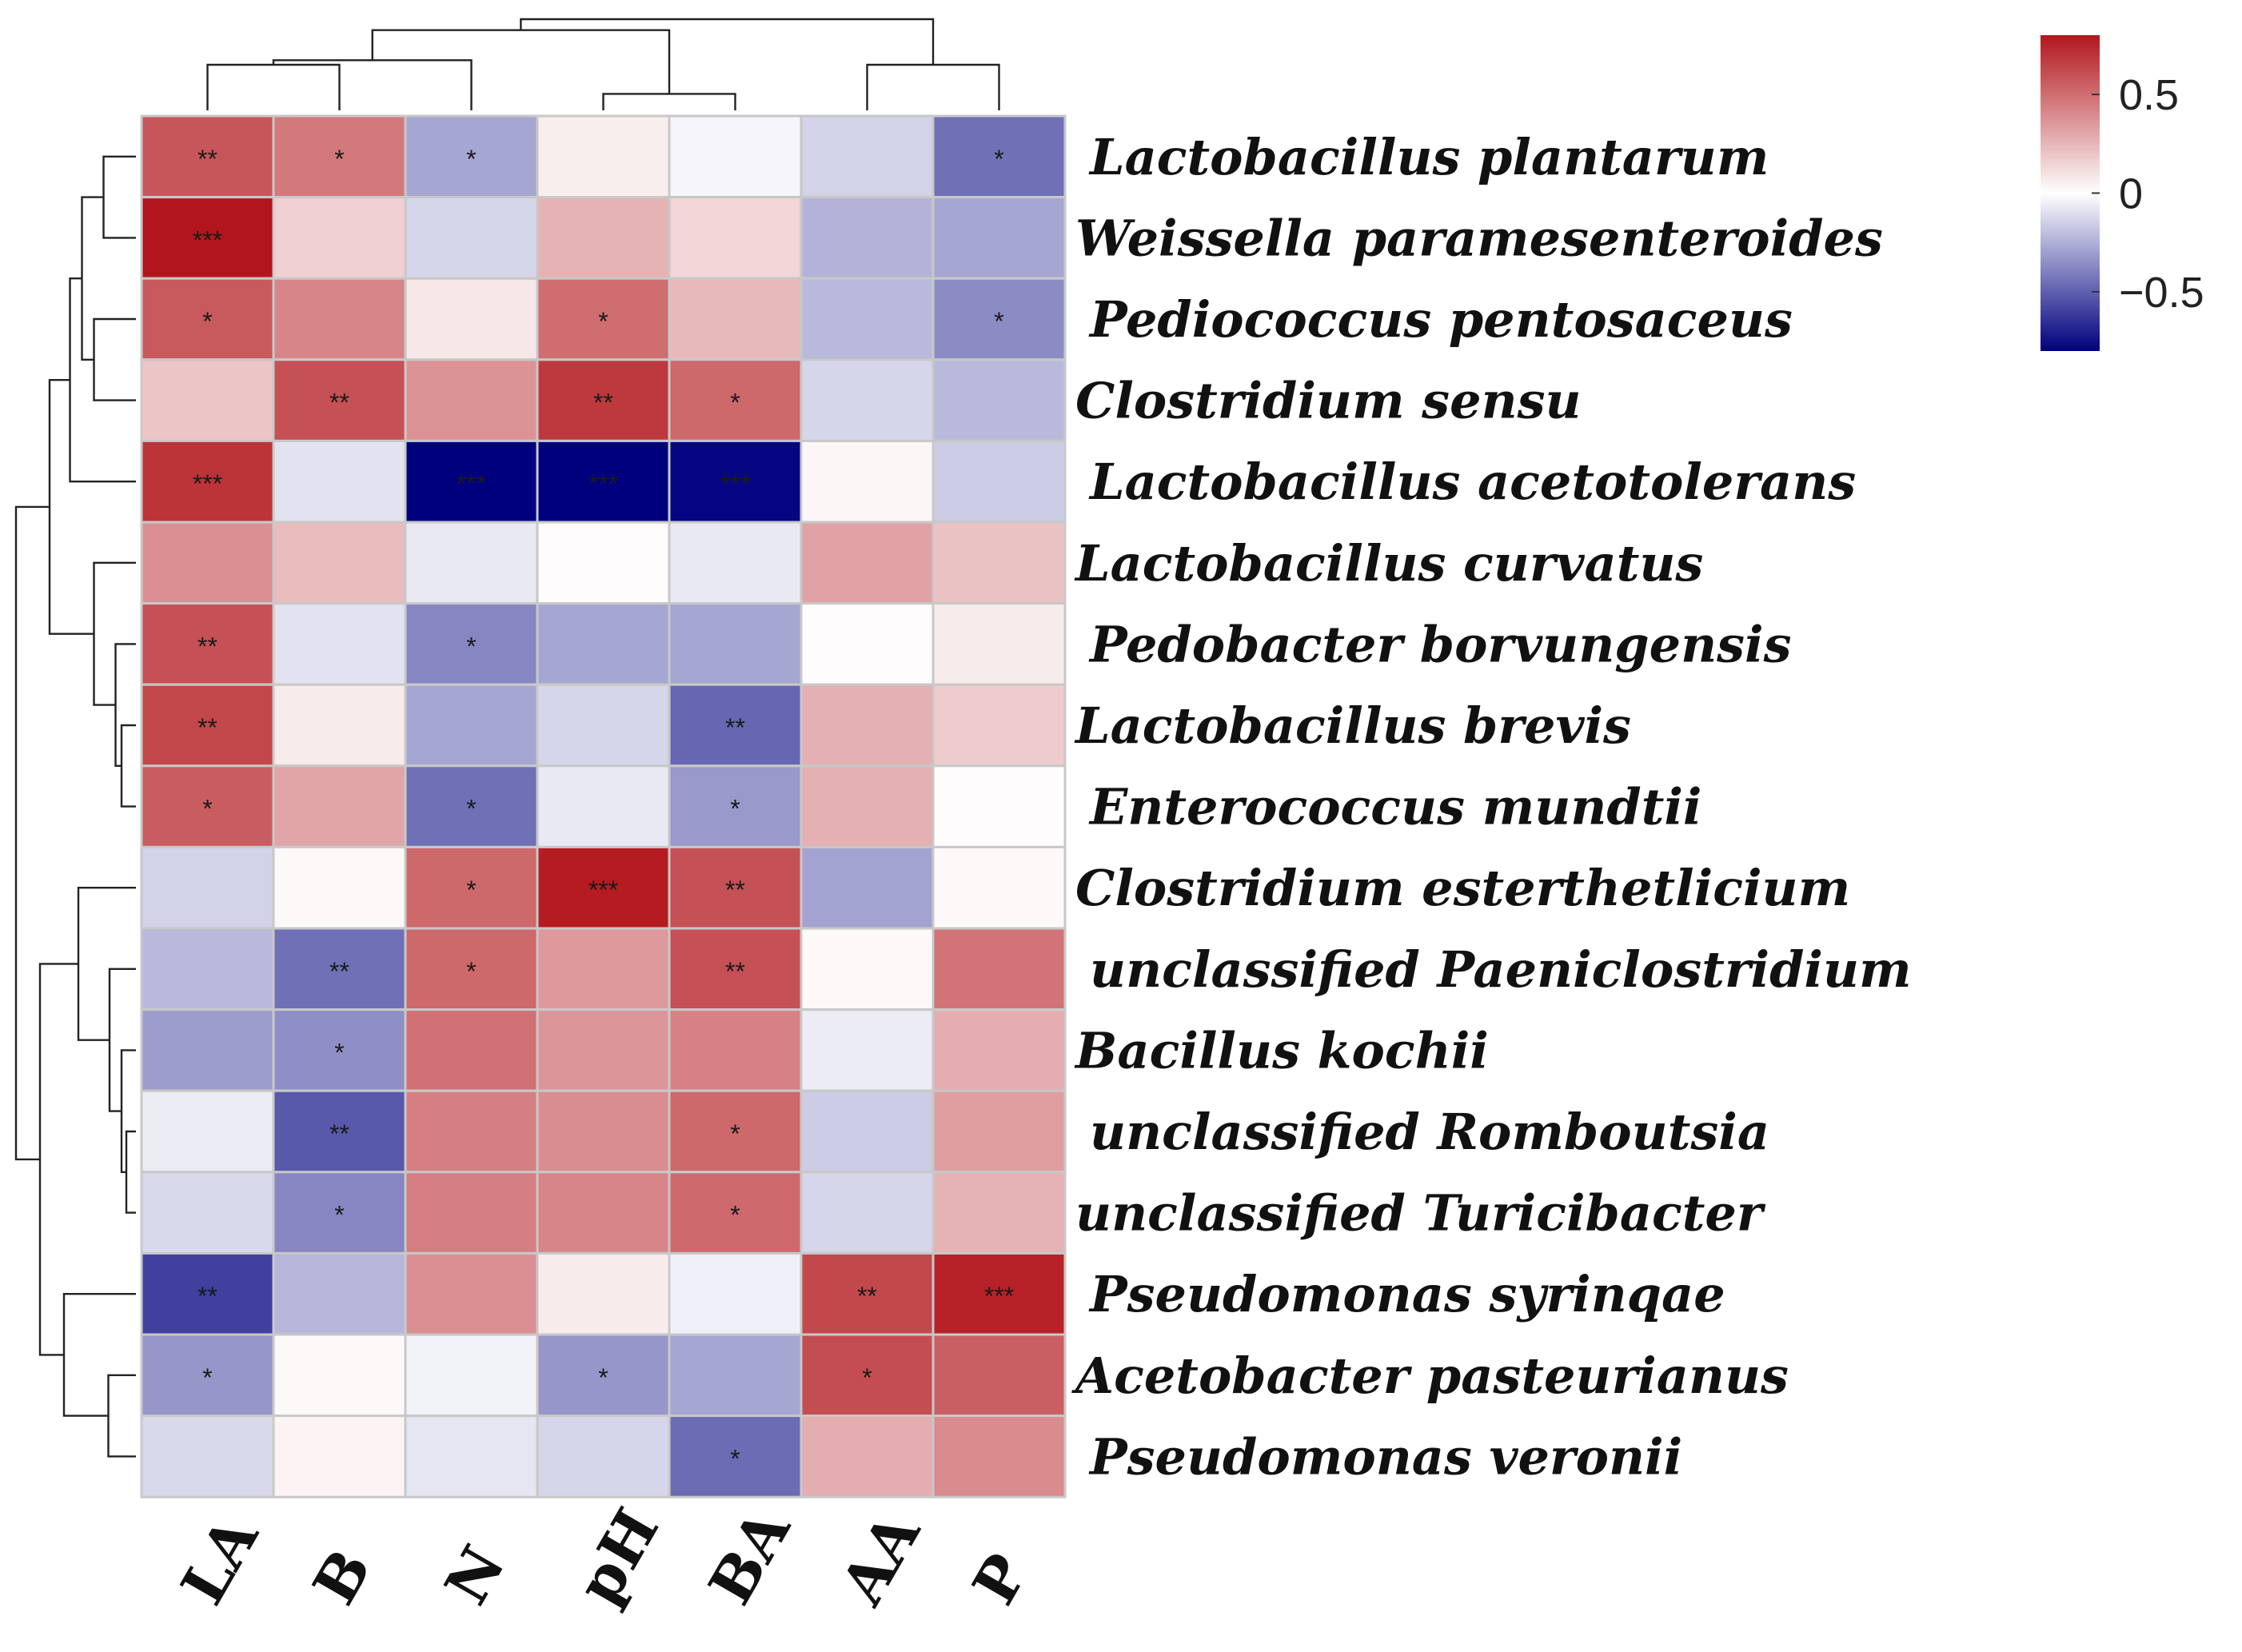  I want to click on row-label: Acetobacter pasteurianus, so click(1430, 1376).